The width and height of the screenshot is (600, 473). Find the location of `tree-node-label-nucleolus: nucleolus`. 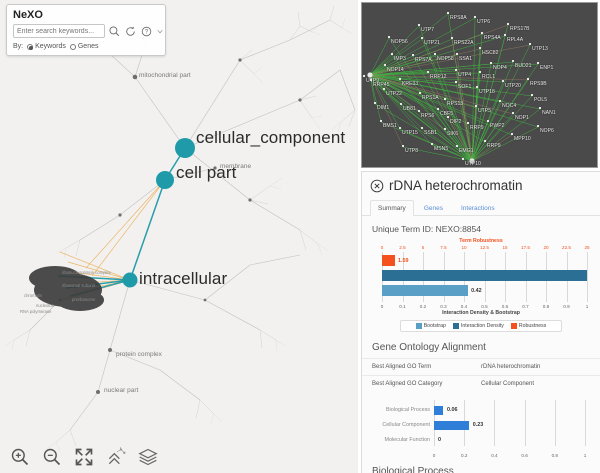

tree-node-label-nucleolus: nucleolus is located at coordinates (45, 305).